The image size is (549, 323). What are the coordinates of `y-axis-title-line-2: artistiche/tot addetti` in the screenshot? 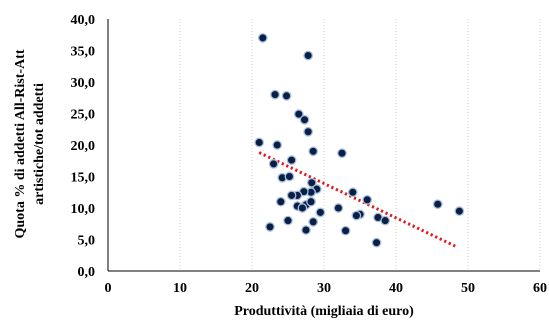 It's located at (39, 144).